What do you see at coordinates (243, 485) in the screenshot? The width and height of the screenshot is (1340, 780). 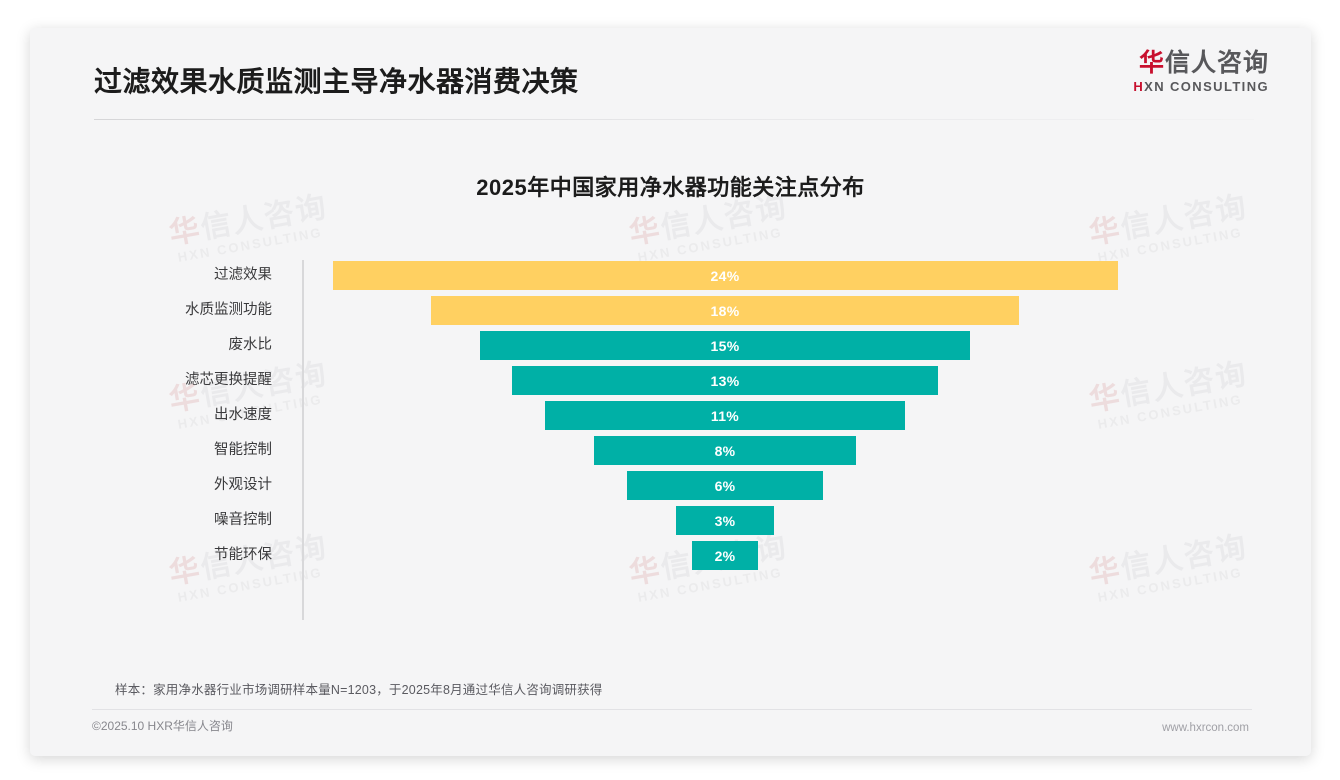 I see `chart-category-label: 外观设计` at bounding box center [243, 485].